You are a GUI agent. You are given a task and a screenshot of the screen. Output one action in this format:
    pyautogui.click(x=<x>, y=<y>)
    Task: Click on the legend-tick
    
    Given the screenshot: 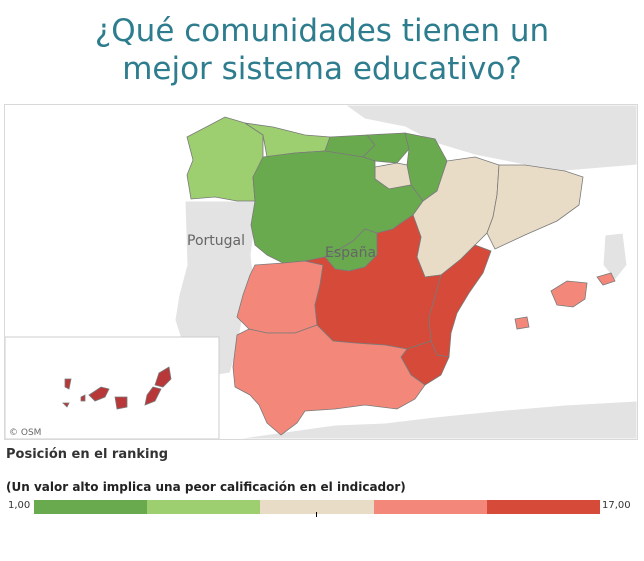 What is the action you would take?
    pyautogui.click(x=316, y=514)
    